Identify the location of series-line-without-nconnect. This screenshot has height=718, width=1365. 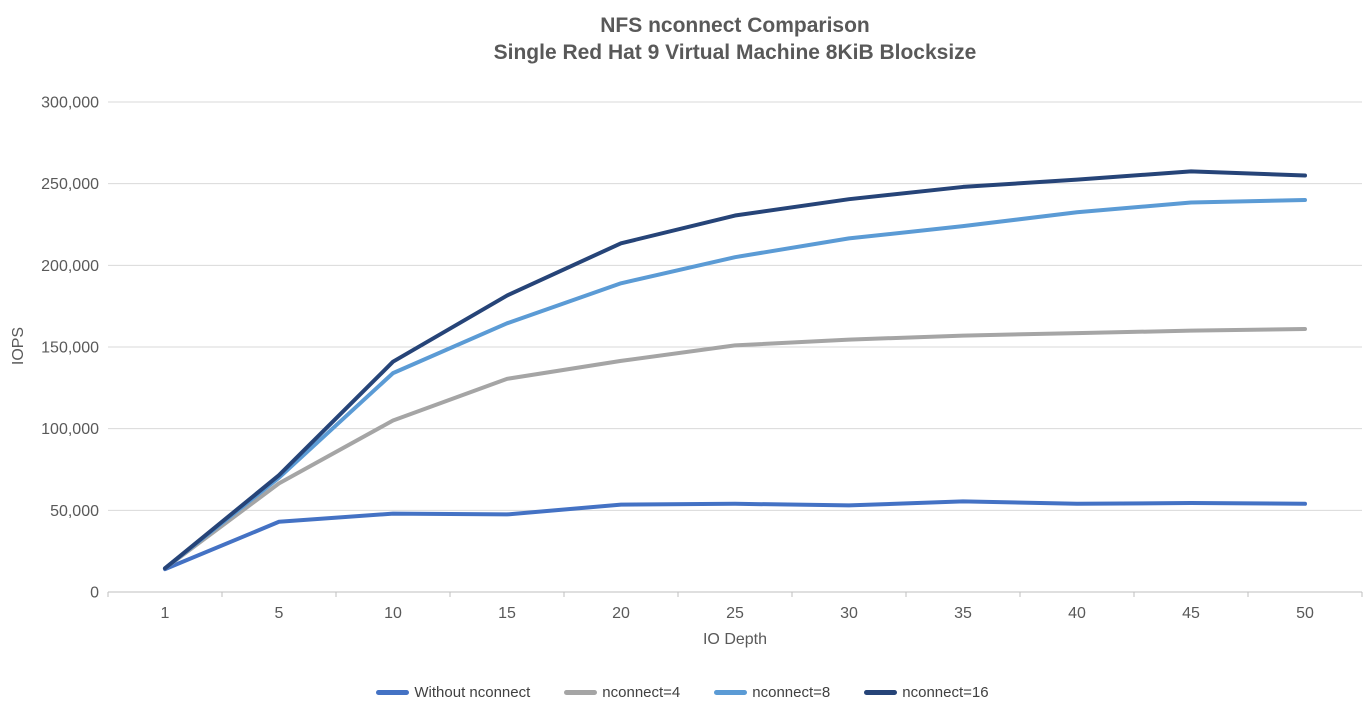
(735, 535).